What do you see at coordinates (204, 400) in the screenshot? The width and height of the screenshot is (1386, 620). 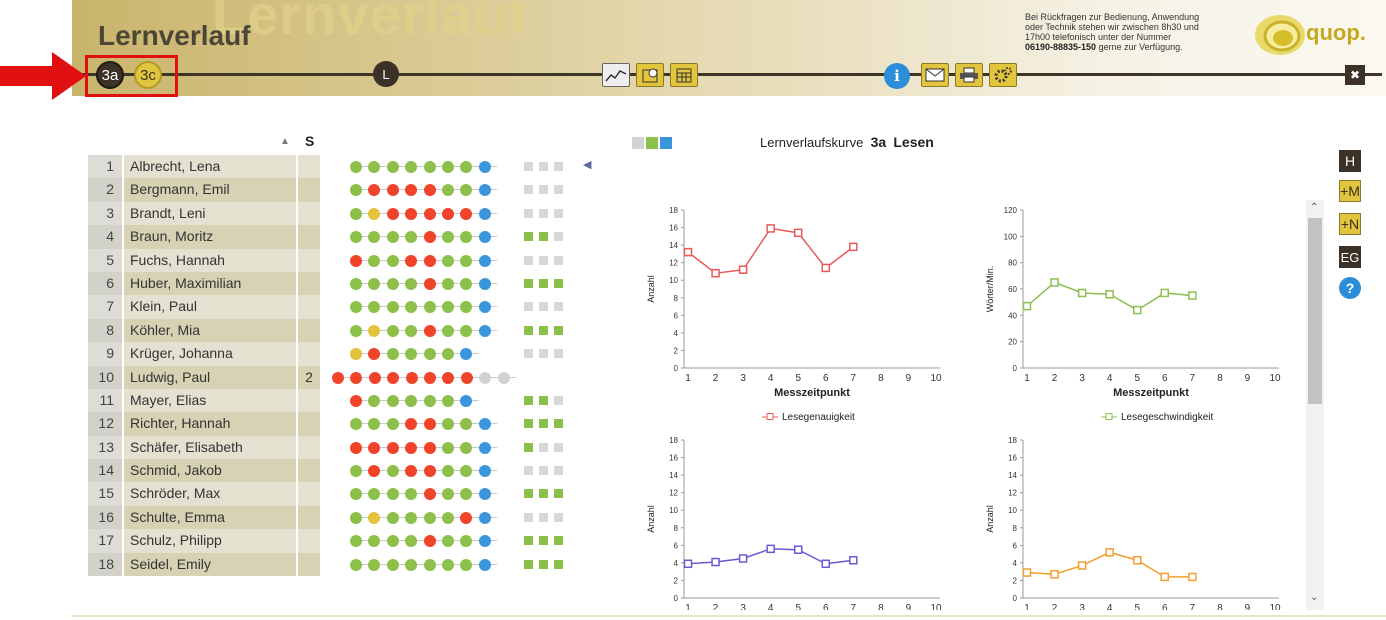 I see `table-row: 11 Mayer, Elias` at bounding box center [204, 400].